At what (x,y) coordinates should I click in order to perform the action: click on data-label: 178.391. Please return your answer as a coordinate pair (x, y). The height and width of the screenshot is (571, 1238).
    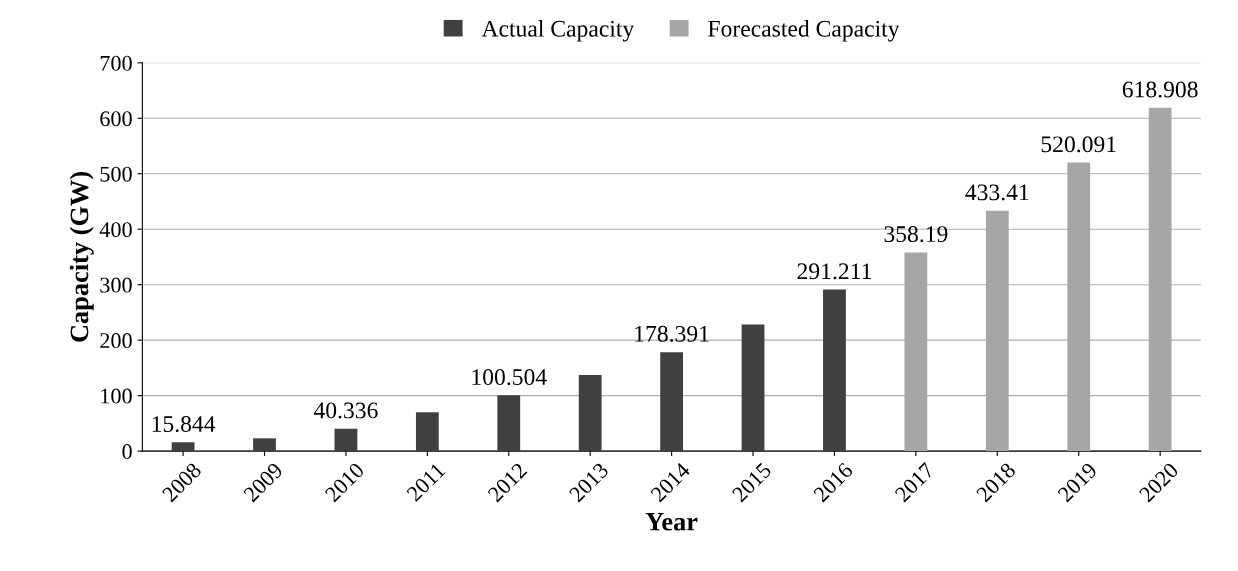
    Looking at the image, I should click on (672, 333).